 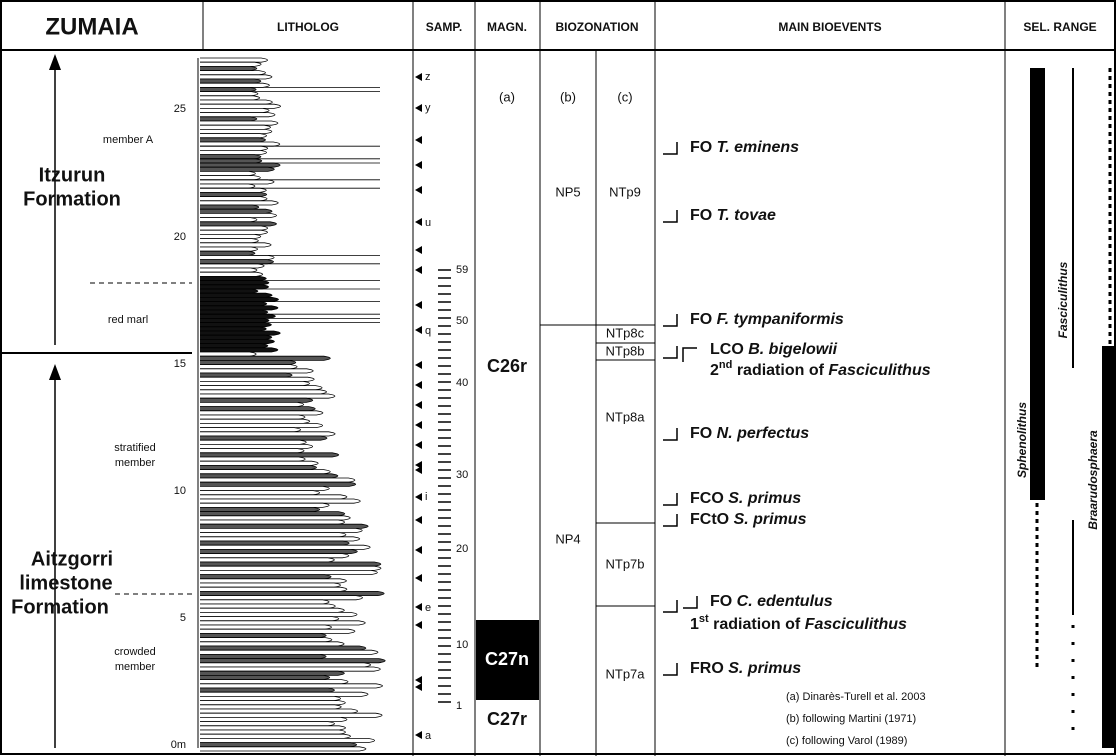 I want to click on reference: (a) Dinarès-Turell et al. 2003, so click(x=856, y=697).